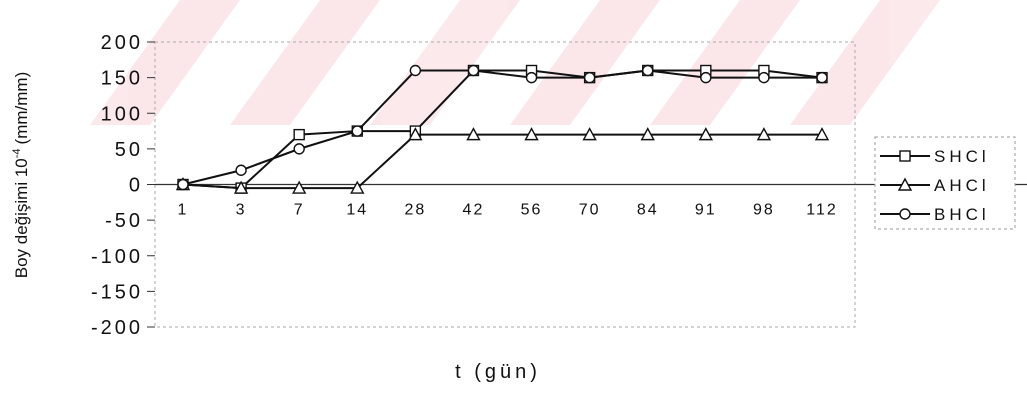 Image resolution: width=1027 pixels, height=396 pixels. What do you see at coordinates (136, 186) in the screenshot?
I see `y-tick-label: 0` at bounding box center [136, 186].